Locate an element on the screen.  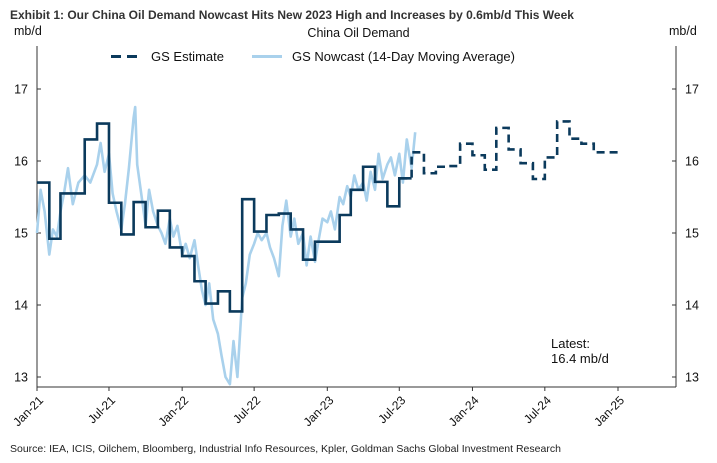
x-tick-label: Jan-23 is located at coordinates (319, 411).